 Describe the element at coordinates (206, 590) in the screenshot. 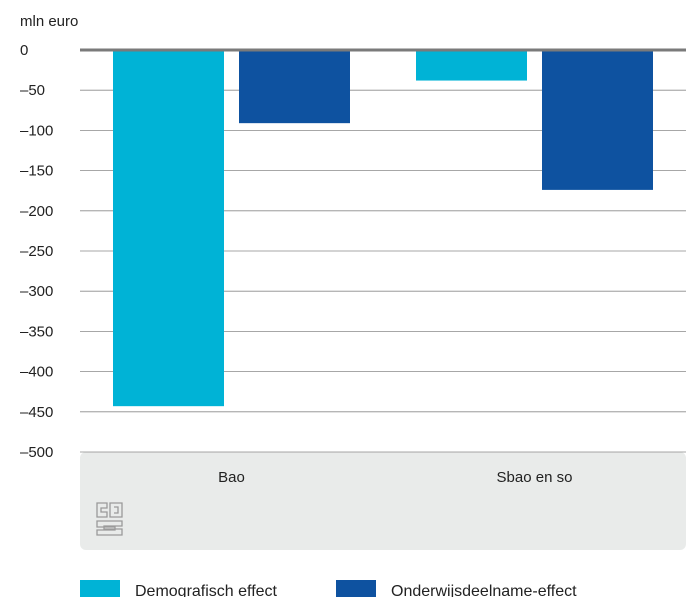

I see `legend-label: Demografisch effect` at that location.